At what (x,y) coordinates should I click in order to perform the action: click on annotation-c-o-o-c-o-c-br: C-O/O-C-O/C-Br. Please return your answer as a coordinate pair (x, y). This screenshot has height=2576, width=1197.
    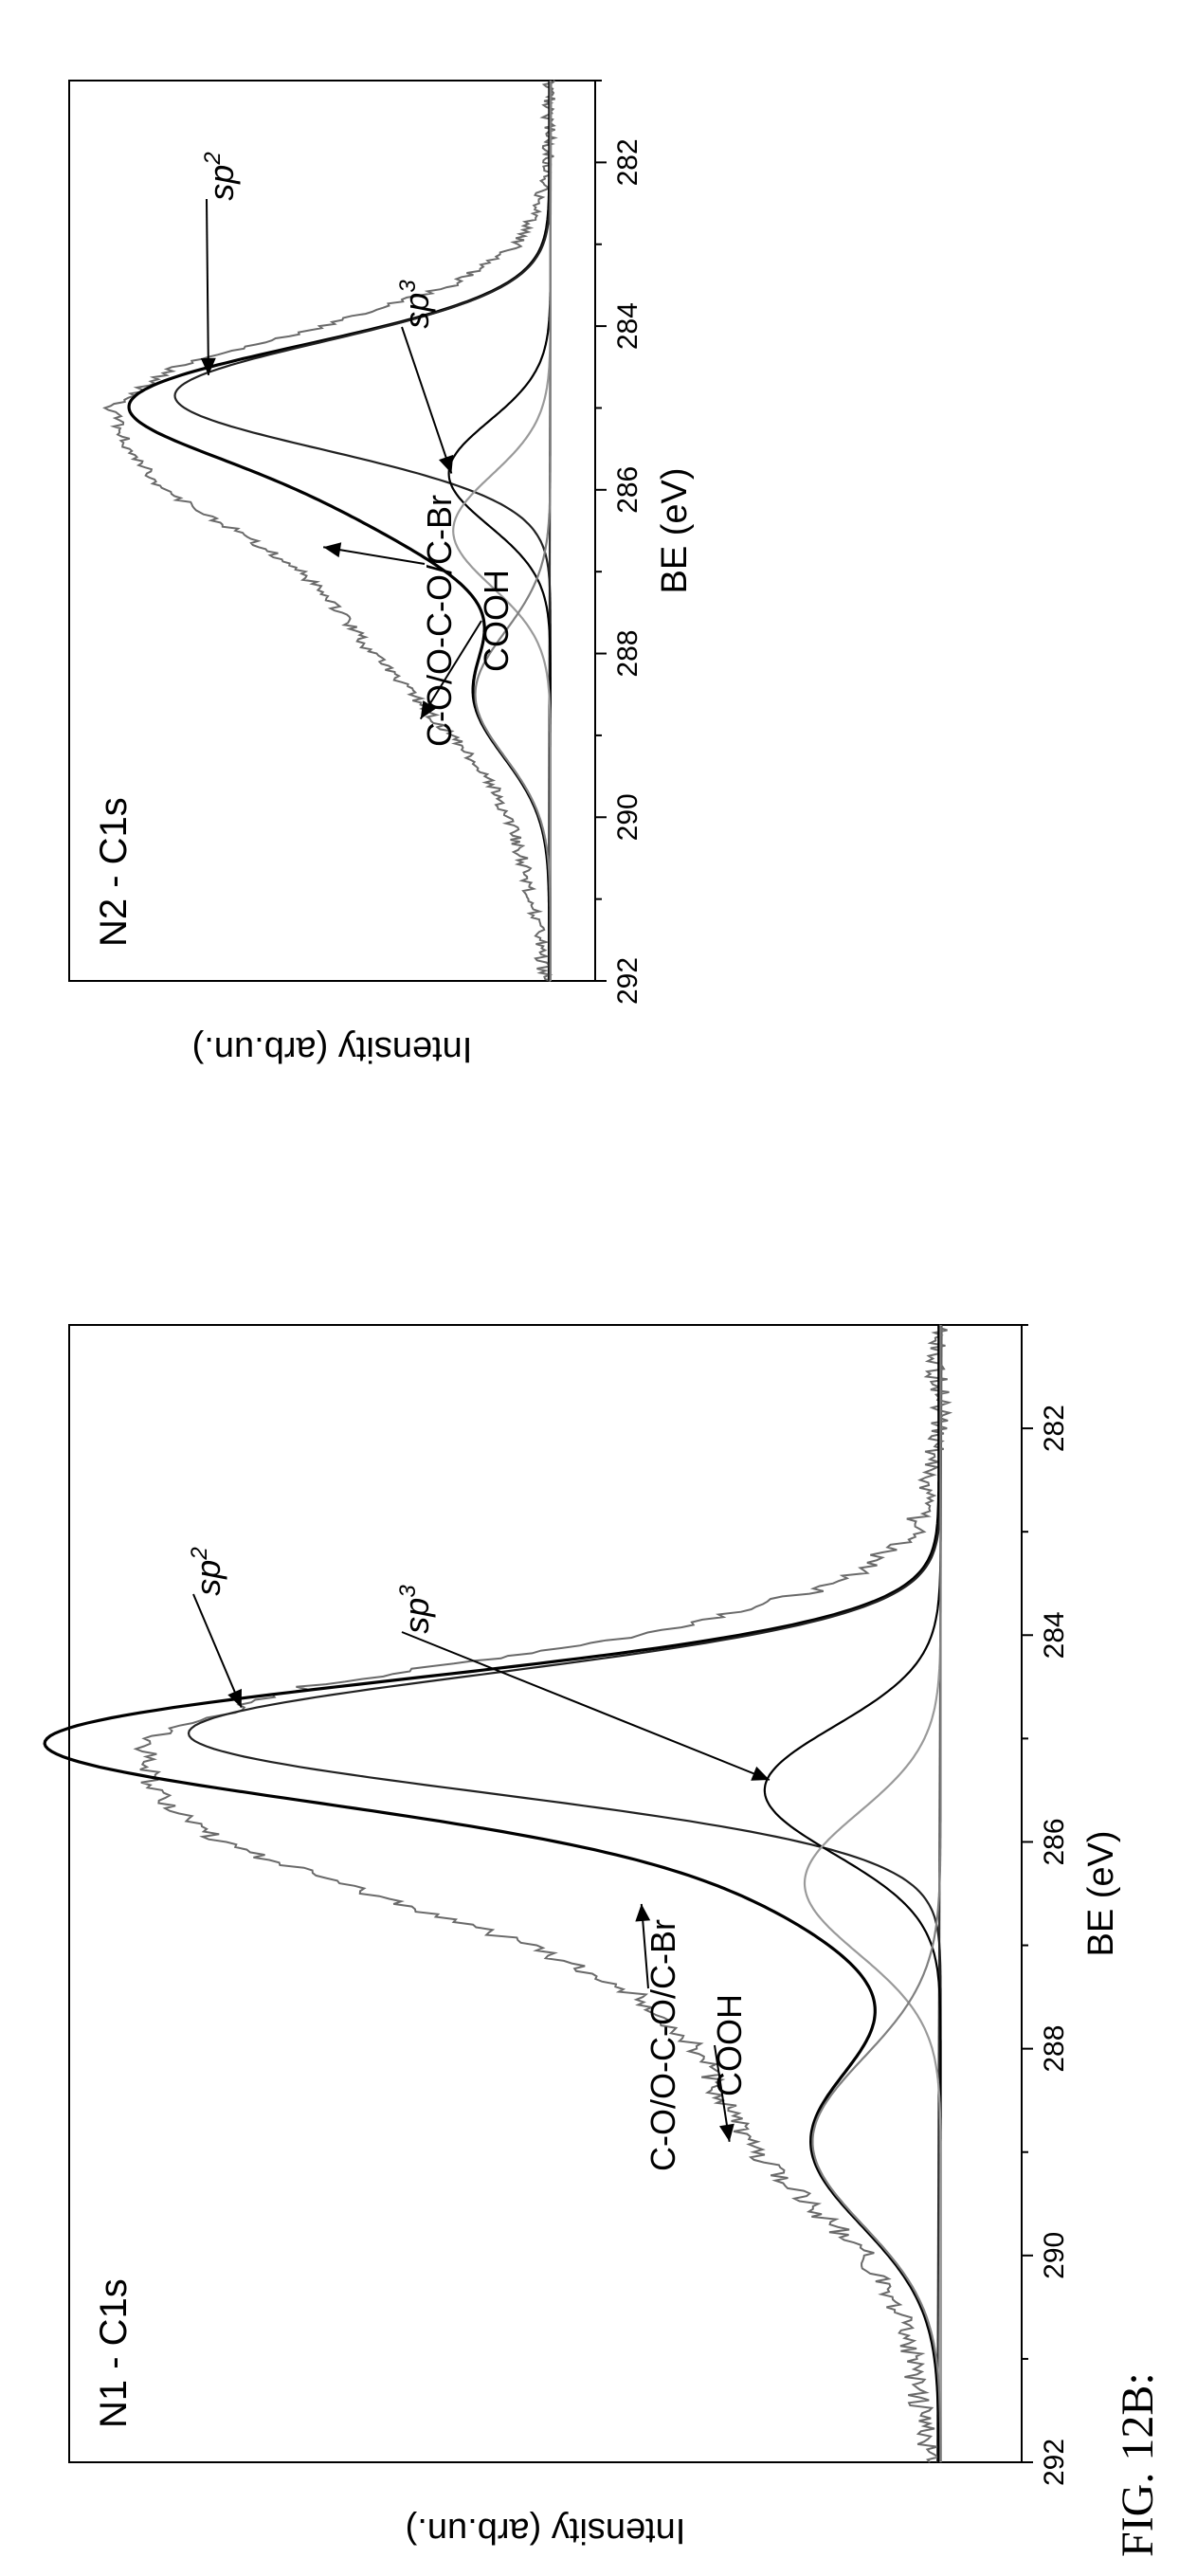
    Looking at the image, I should click on (663, 2045).